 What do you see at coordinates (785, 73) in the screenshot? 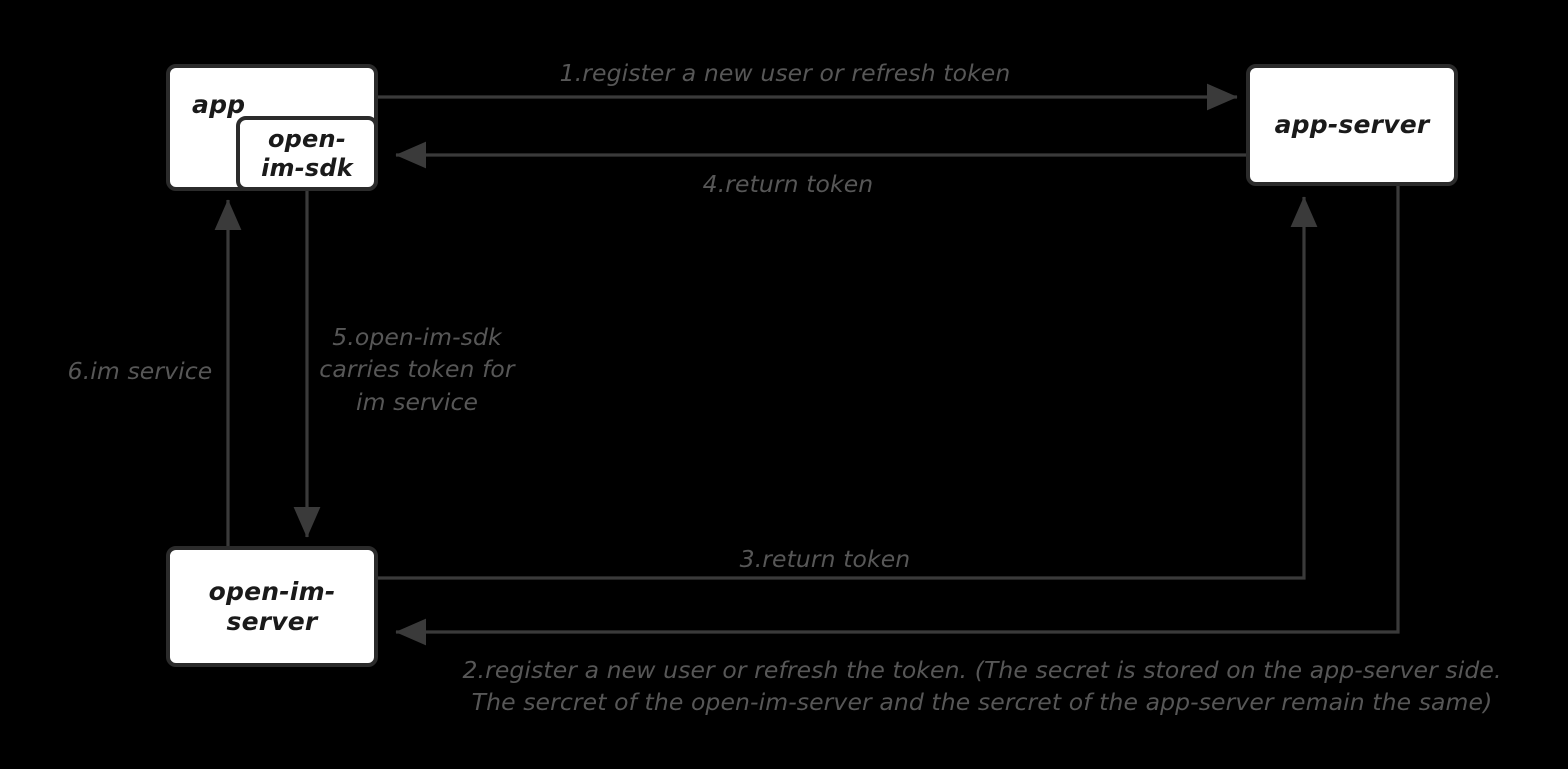
I see `edge-label-1: 1.register a new user or refresh token` at bounding box center [785, 73].